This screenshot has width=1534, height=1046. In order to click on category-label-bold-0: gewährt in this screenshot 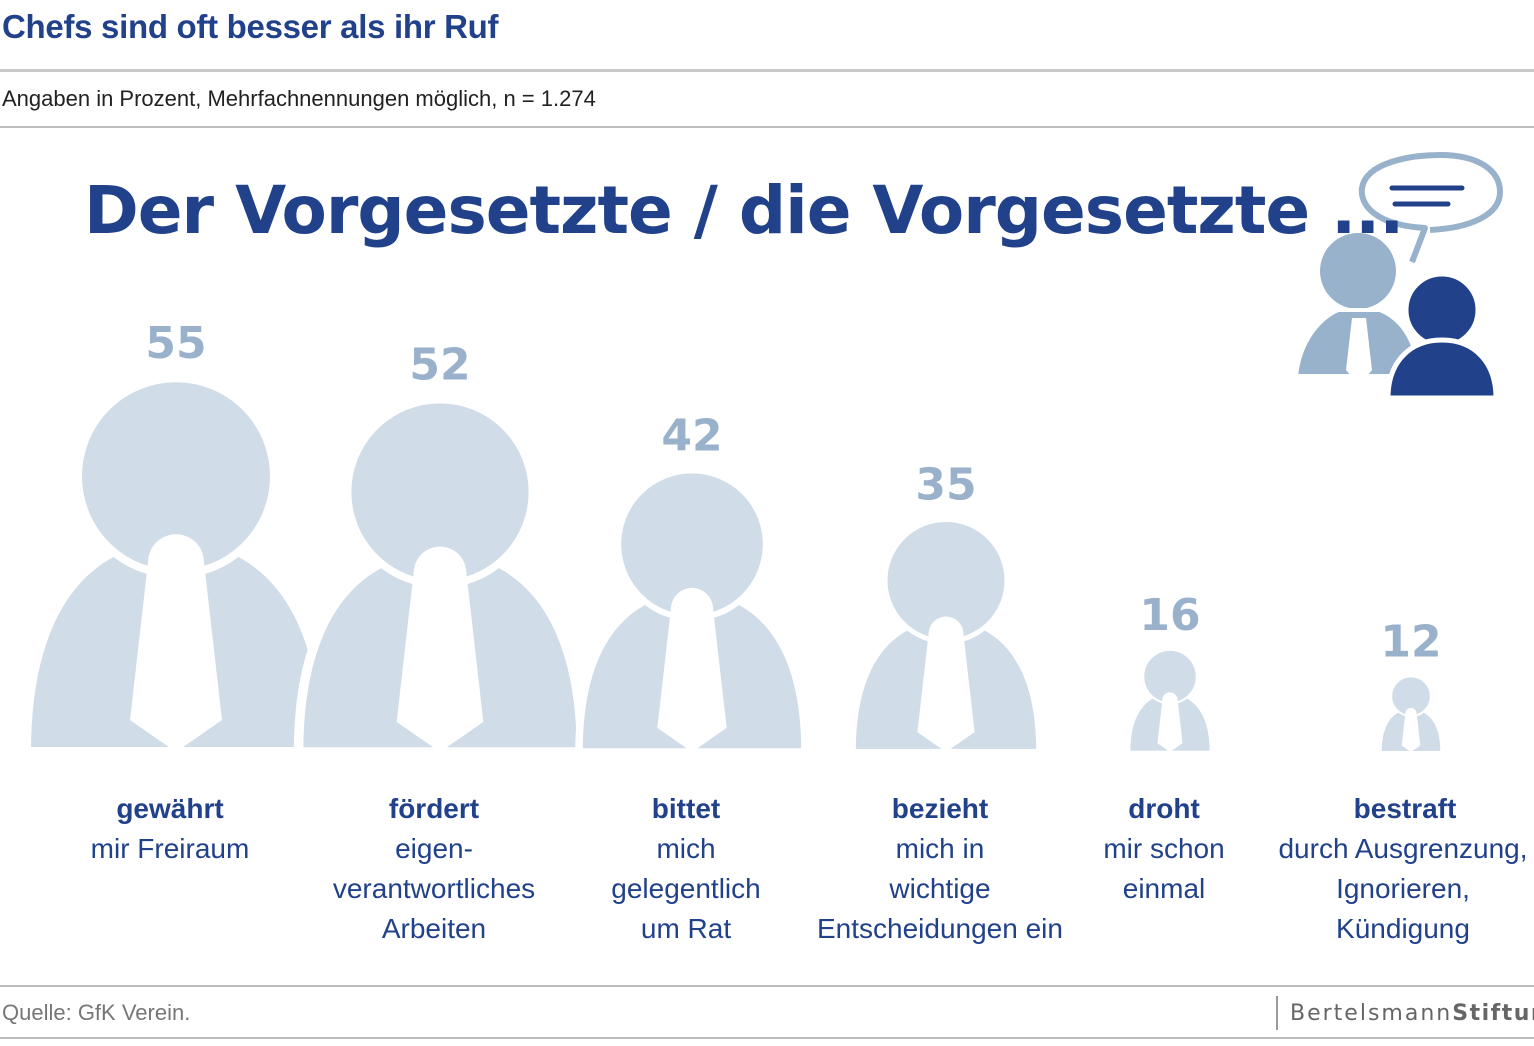, I will do `click(169, 808)`.